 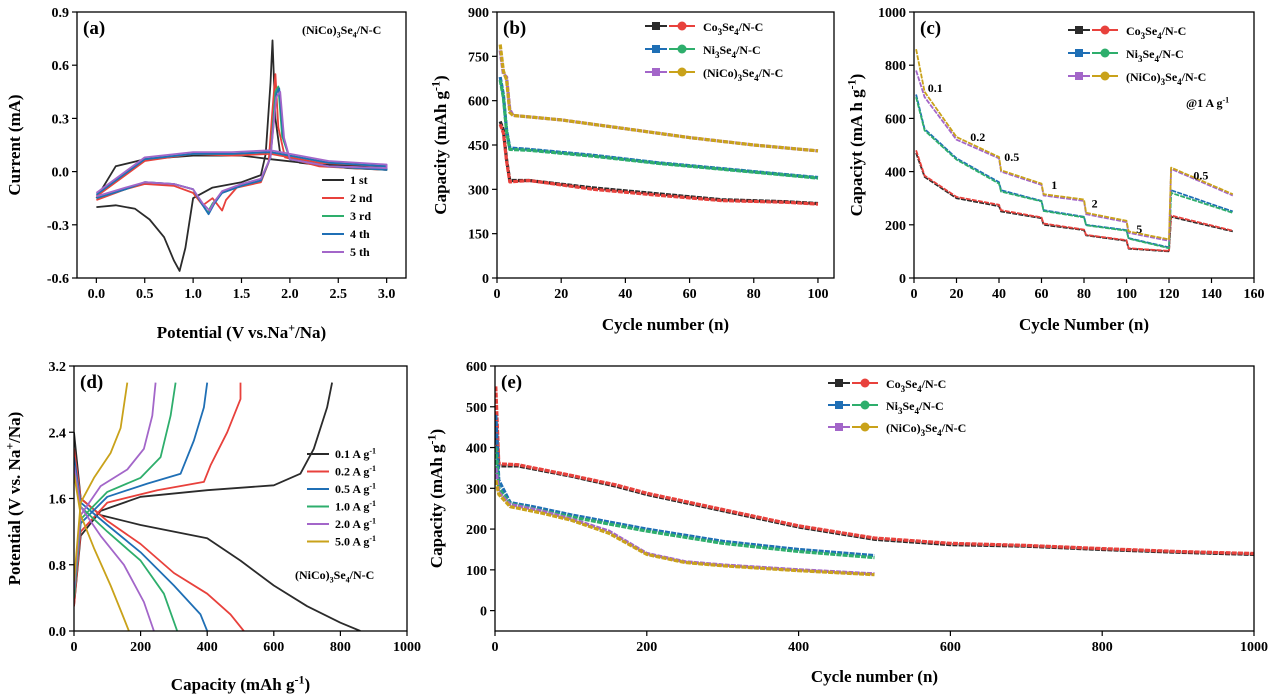 I want to click on x-tick-label: 120, so click(x=1169, y=294).